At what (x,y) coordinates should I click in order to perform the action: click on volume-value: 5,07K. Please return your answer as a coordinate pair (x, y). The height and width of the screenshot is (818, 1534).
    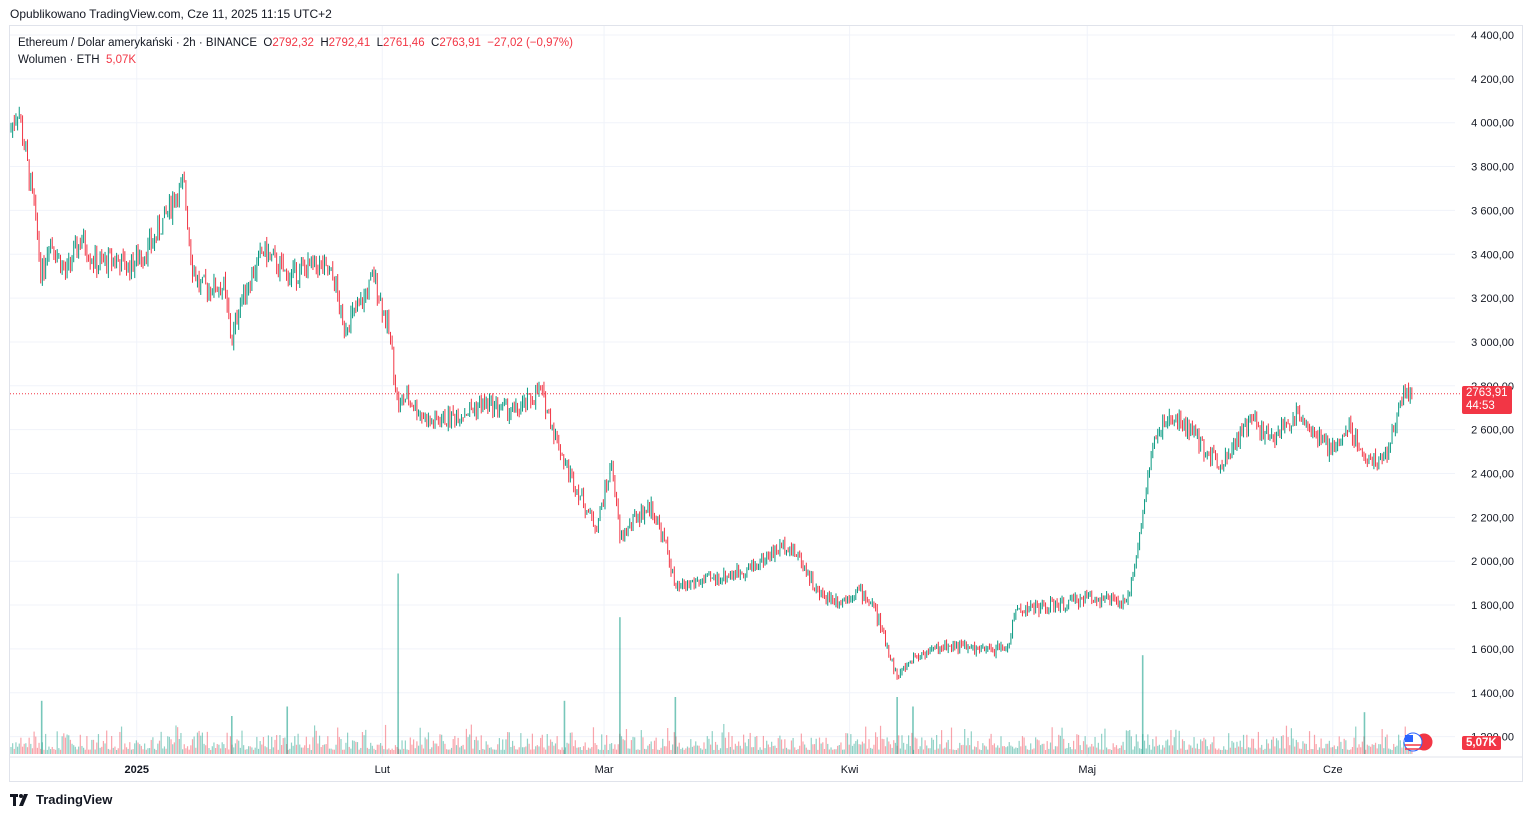
    Looking at the image, I should click on (121, 60).